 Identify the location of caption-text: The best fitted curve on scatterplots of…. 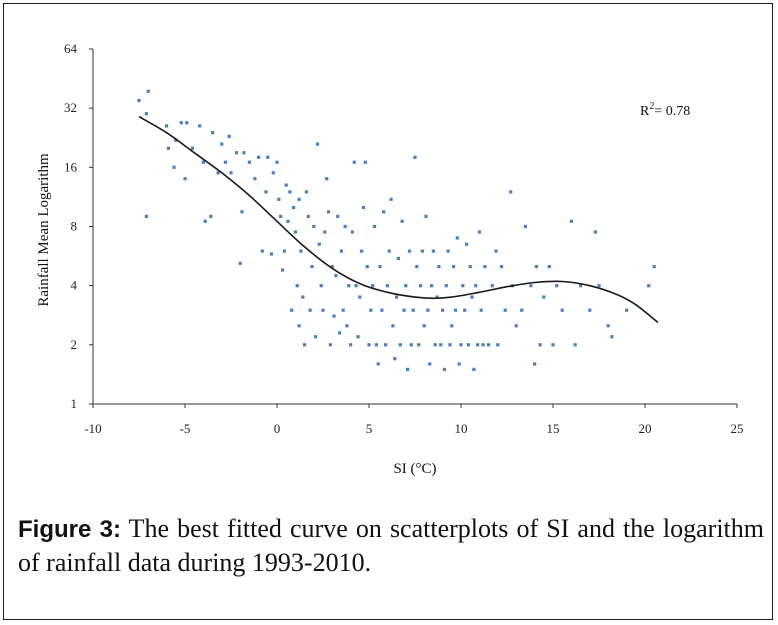
(391, 545).